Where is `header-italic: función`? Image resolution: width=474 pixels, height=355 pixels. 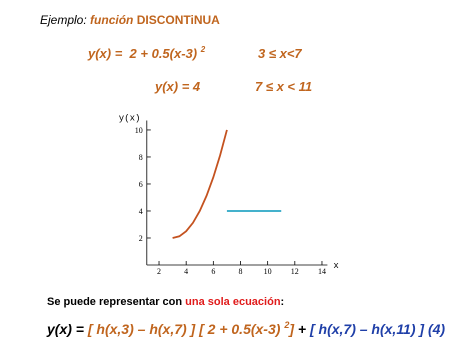 header-italic: función is located at coordinates (111, 20).